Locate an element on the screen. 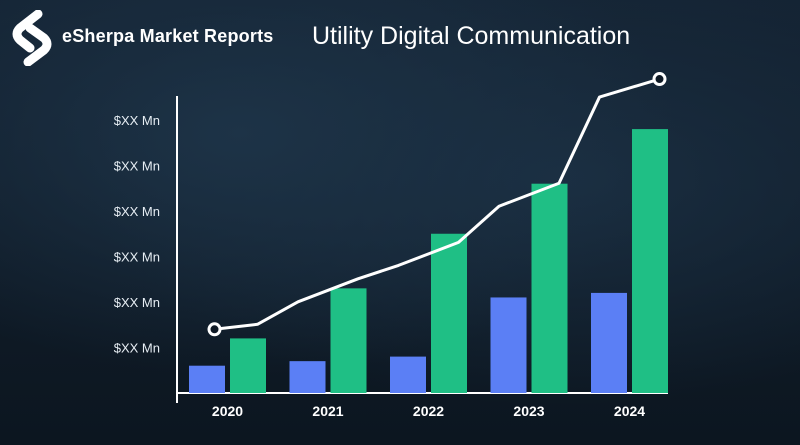 This screenshot has height=445, width=800. trend-start-point is located at coordinates (214, 329).